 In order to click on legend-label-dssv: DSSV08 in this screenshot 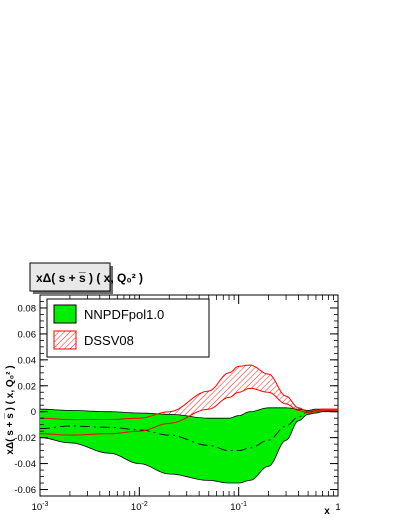, I will do `click(109, 340)`.